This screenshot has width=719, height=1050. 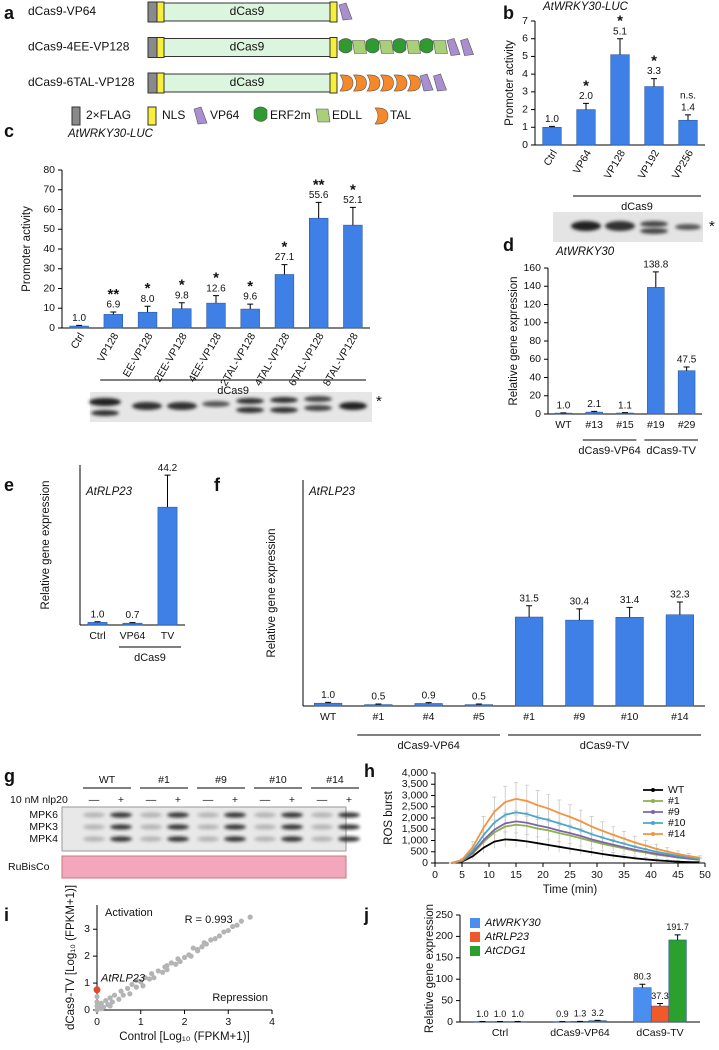 I want to click on chart-title: AtRLP23, so click(x=109, y=492).